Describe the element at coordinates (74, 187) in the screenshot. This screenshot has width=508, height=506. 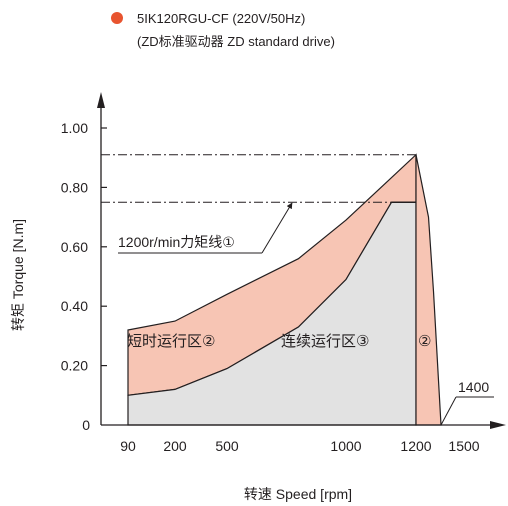
I see `y-tick-label: 0.80` at that location.